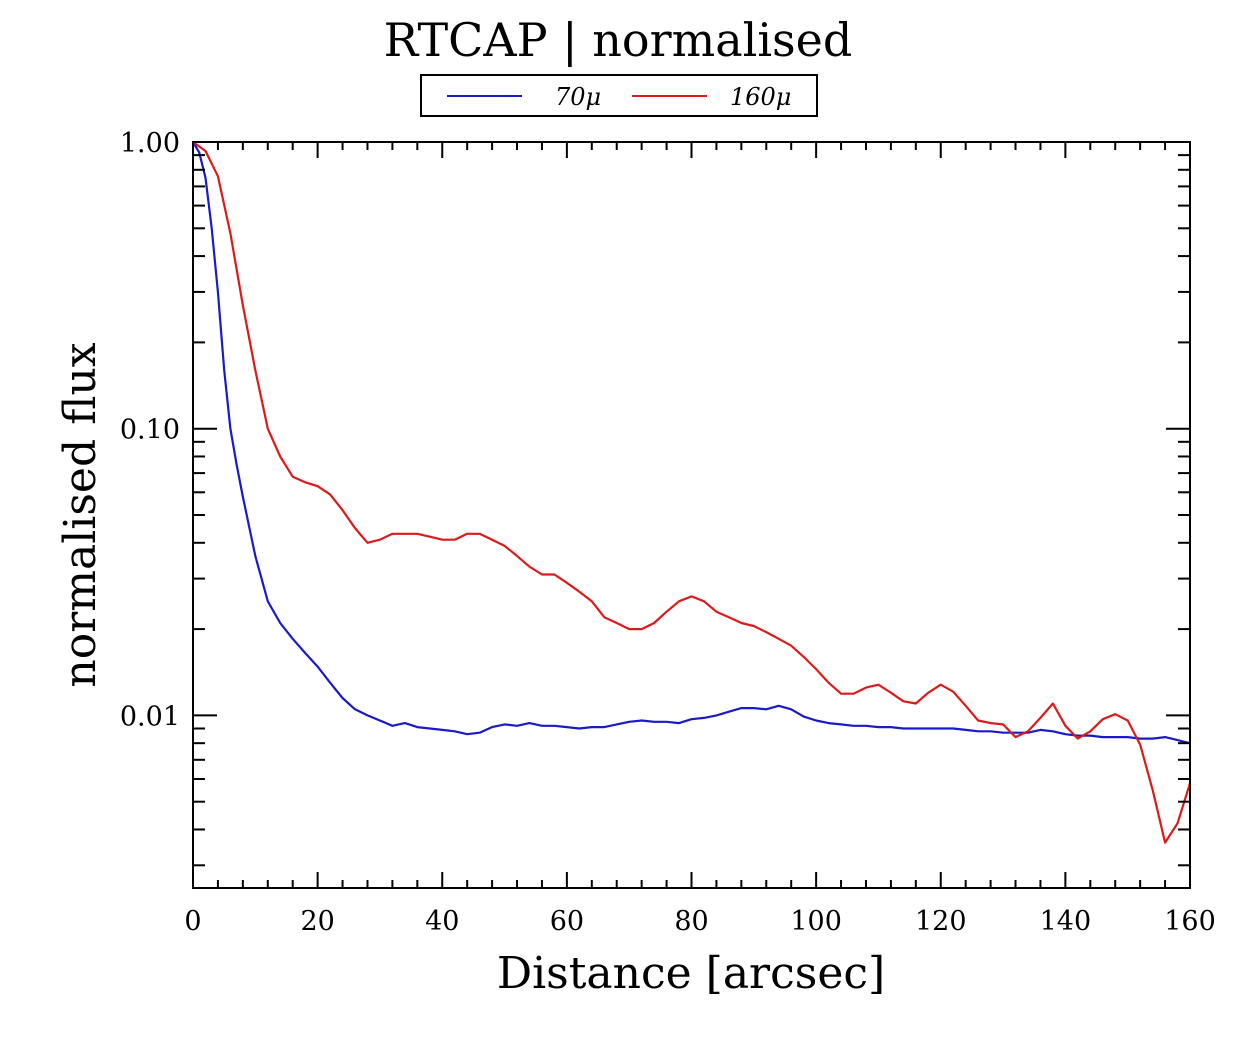 The image size is (1237, 1049). I want to click on y-axis-label: normalised flux, so click(80, 514).